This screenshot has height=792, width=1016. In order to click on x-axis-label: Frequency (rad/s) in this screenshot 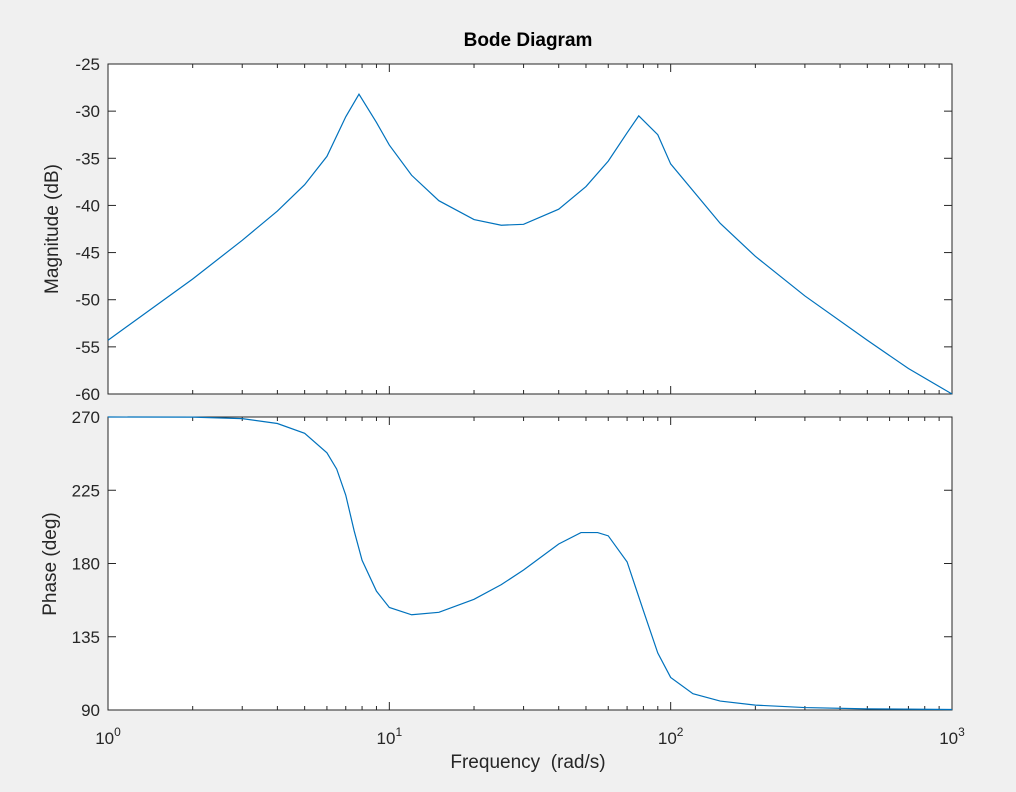, I will do `click(527, 762)`.